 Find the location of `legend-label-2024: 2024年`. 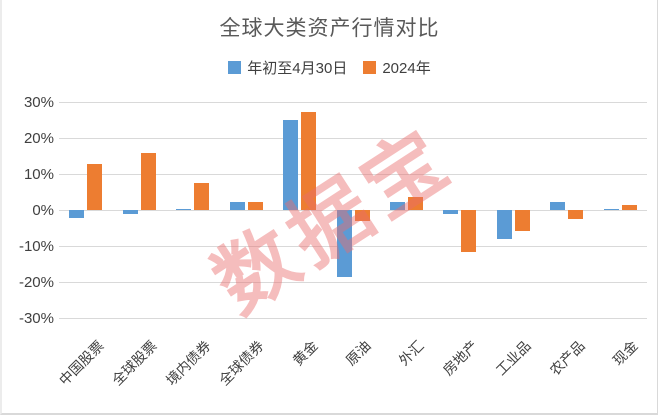

legend-label-2024: 2024年 is located at coordinates (406, 68).